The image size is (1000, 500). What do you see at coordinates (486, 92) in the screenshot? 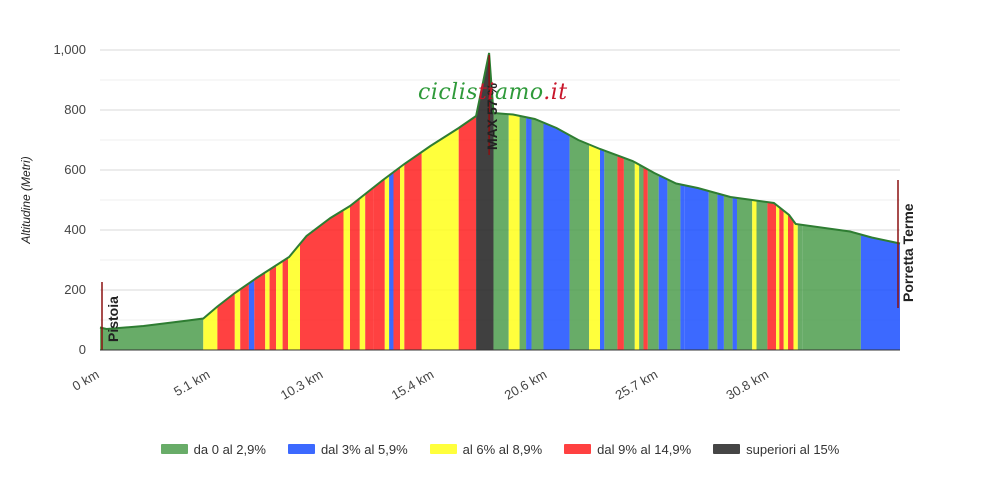
I see `logo-bike-icon: ti` at bounding box center [486, 92].